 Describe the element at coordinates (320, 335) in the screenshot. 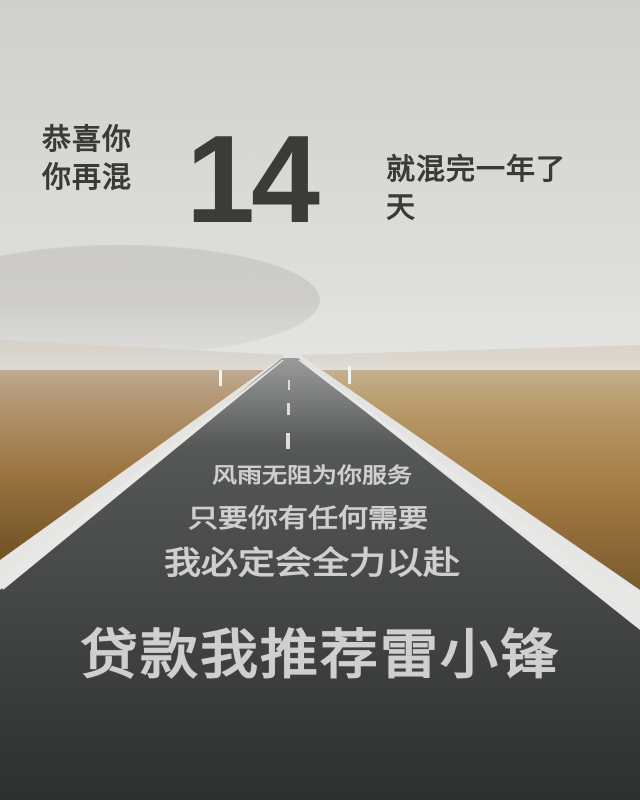

I see `horizon-fog` at that location.